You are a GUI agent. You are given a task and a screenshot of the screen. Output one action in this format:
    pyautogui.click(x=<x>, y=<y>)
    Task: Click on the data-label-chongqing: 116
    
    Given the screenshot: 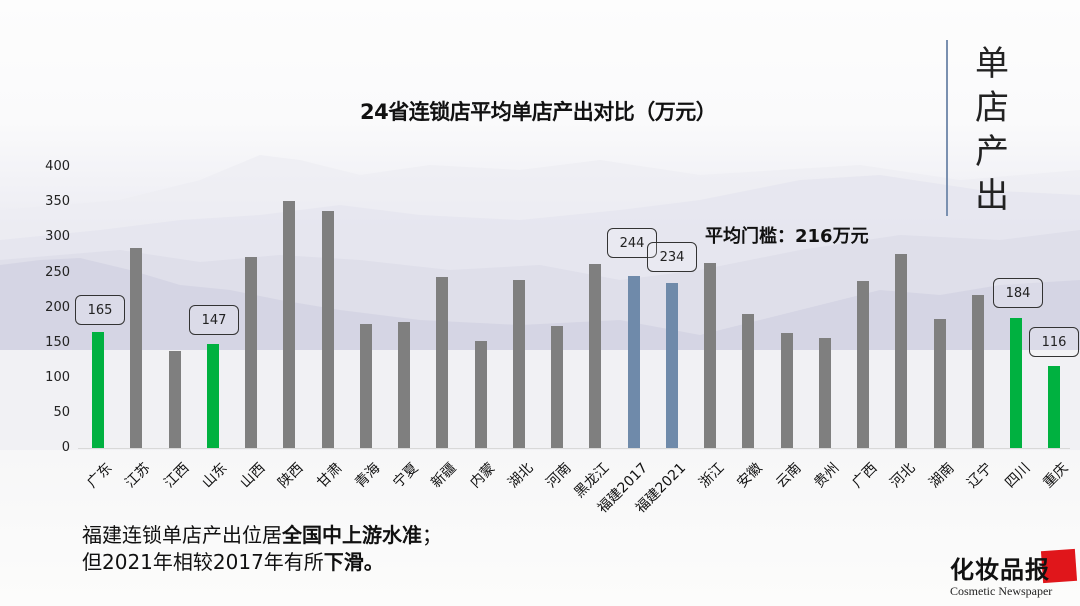 What is the action you would take?
    pyautogui.click(x=1054, y=342)
    